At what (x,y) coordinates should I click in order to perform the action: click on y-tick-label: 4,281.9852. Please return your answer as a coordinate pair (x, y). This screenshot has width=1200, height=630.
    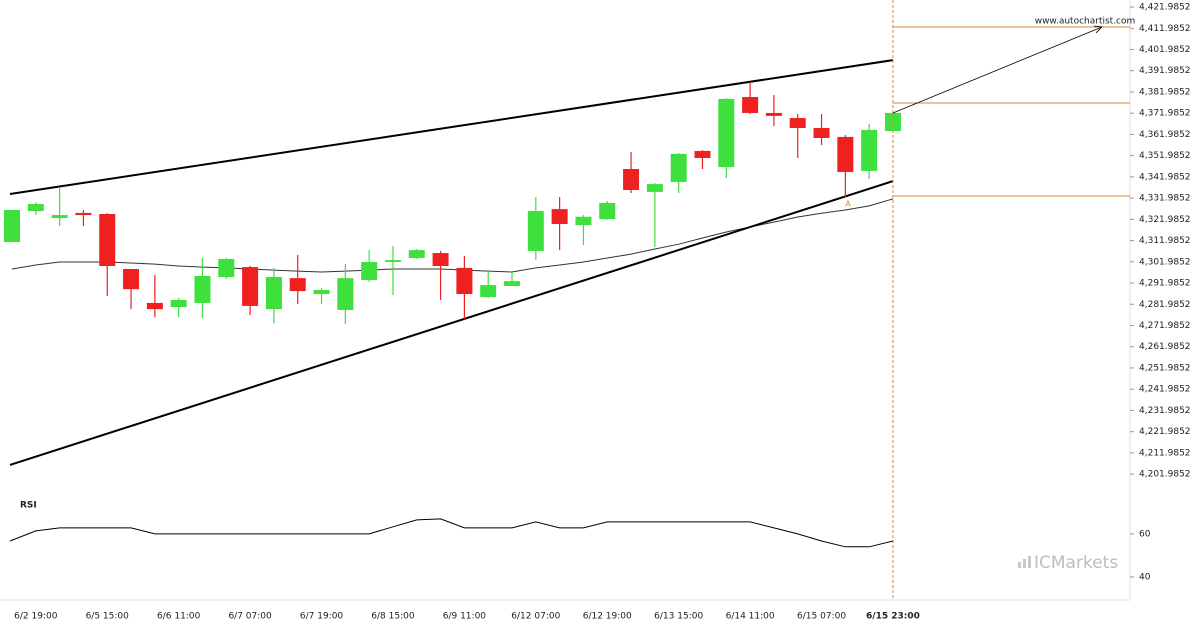
    Looking at the image, I should click on (1165, 305).